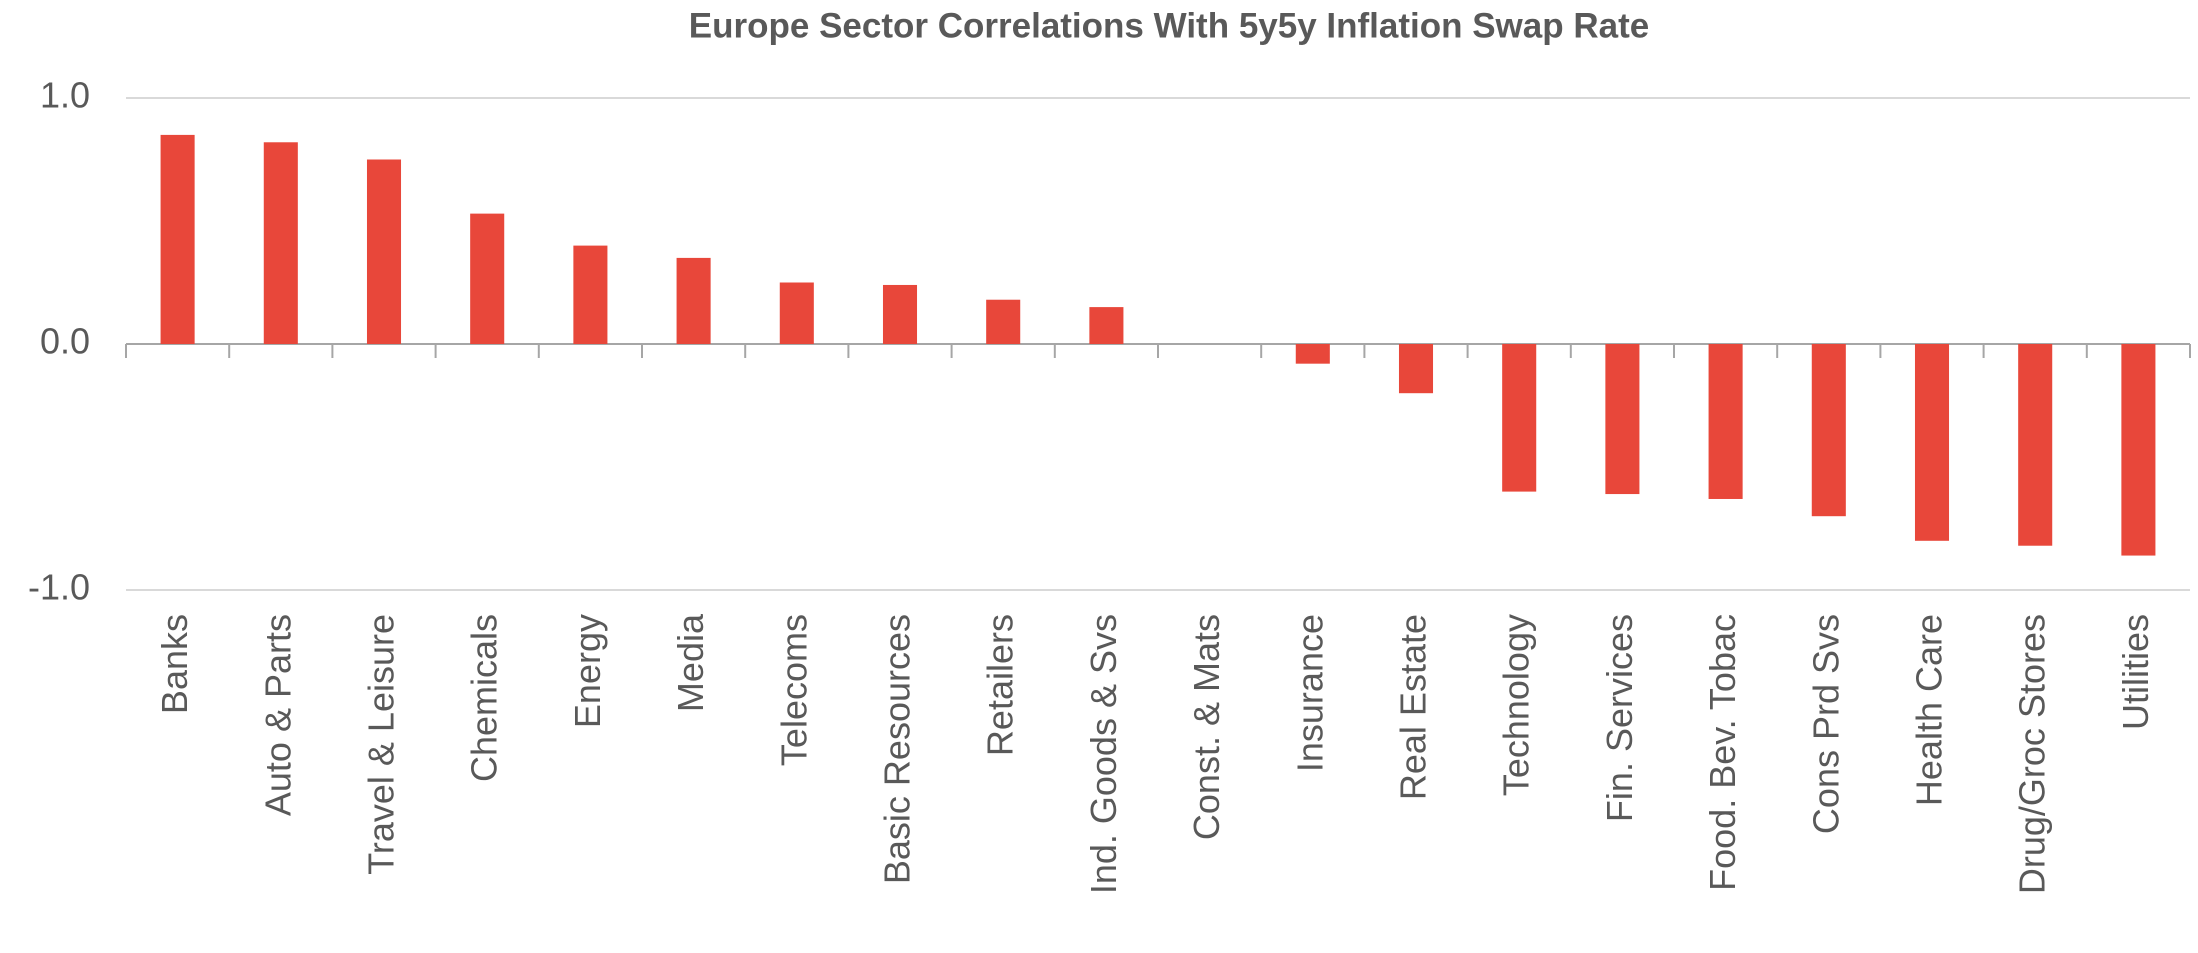 The image size is (2198, 953). What do you see at coordinates (1413, 707) in the screenshot?
I see `x-tick-label: Real Estate` at bounding box center [1413, 707].